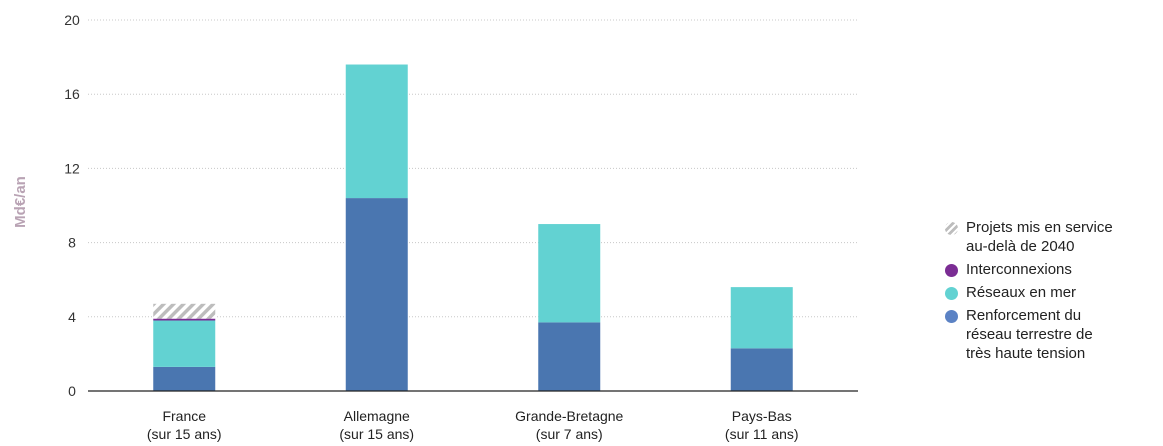 Image resolution: width=1163 pixels, height=446 pixels. What do you see at coordinates (184, 416) in the screenshot?
I see `x-category-label: France` at bounding box center [184, 416].